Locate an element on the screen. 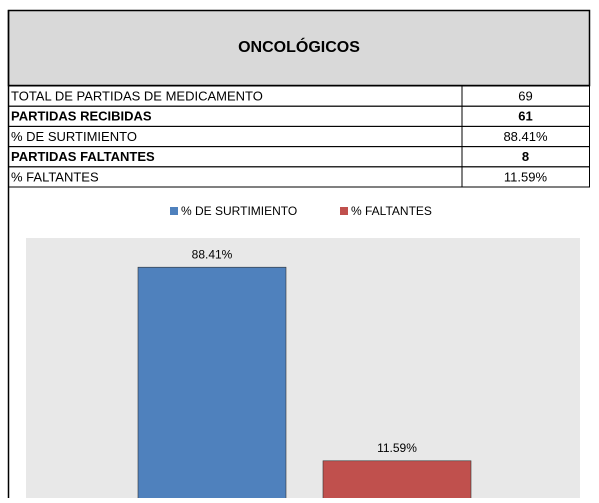 This screenshot has height=503, width=599. table-row is located at coordinates (299, 177).